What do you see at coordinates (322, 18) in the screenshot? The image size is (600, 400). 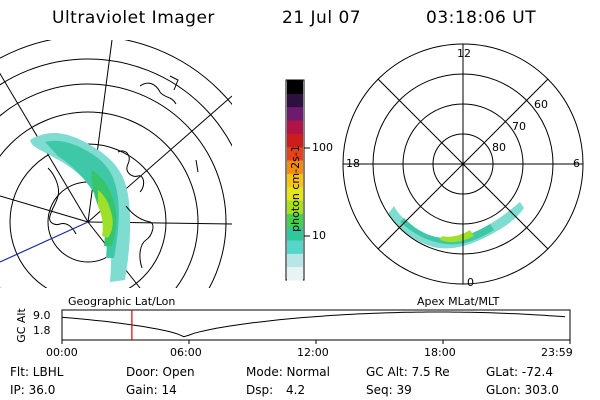 I see `date-label: 21 Jul 07` at bounding box center [322, 18].